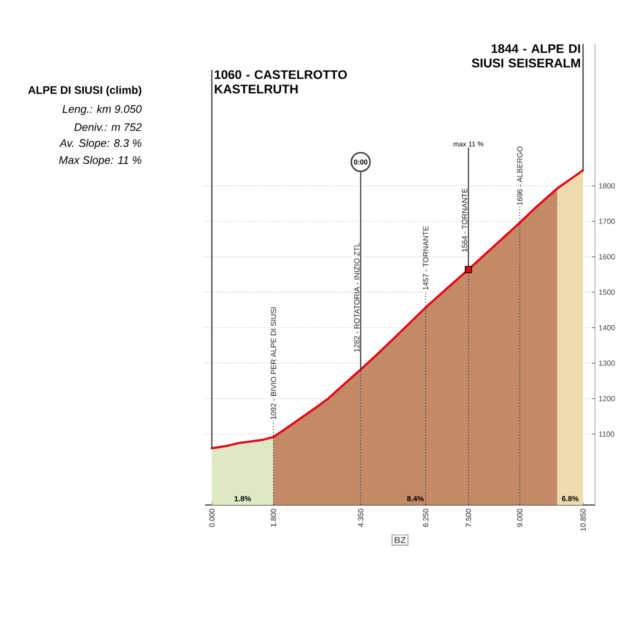 This screenshot has width=630, height=637. What do you see at coordinates (85, 91) in the screenshot?
I see `text: ALPE DI SIUSI (climb)` at bounding box center [85, 91].